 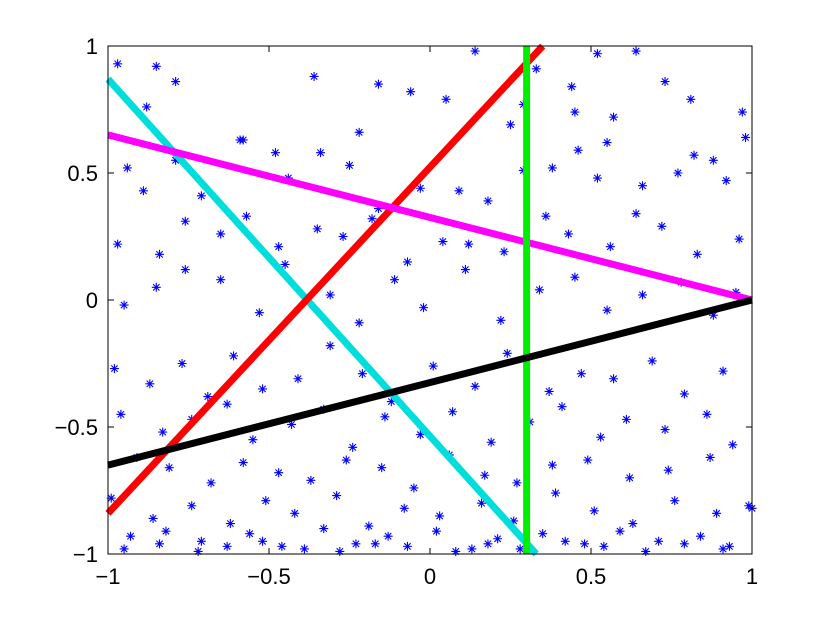 I want to click on x-axis-tick-labels: −1 −0.5 0 0.5 1, so click(x=426, y=576).